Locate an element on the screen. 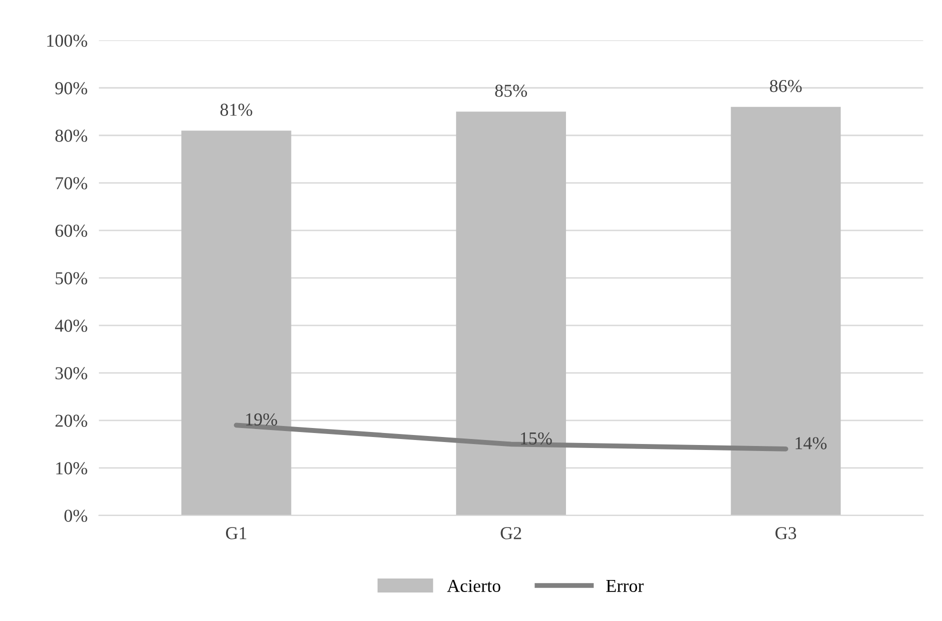 The image size is (942, 621). legend-label: Error is located at coordinates (625, 586).